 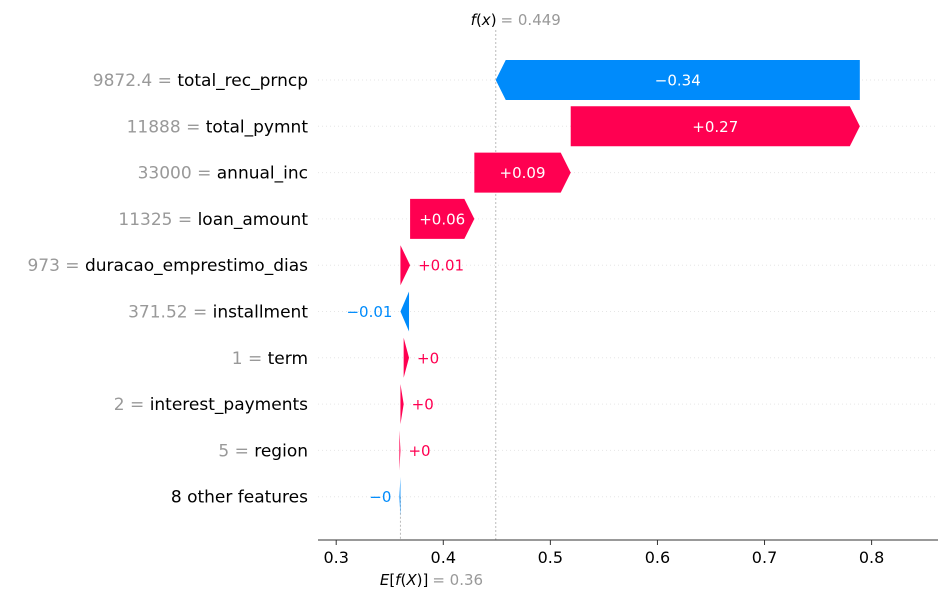 I want to click on feature-value: 5, so click(x=223, y=451).